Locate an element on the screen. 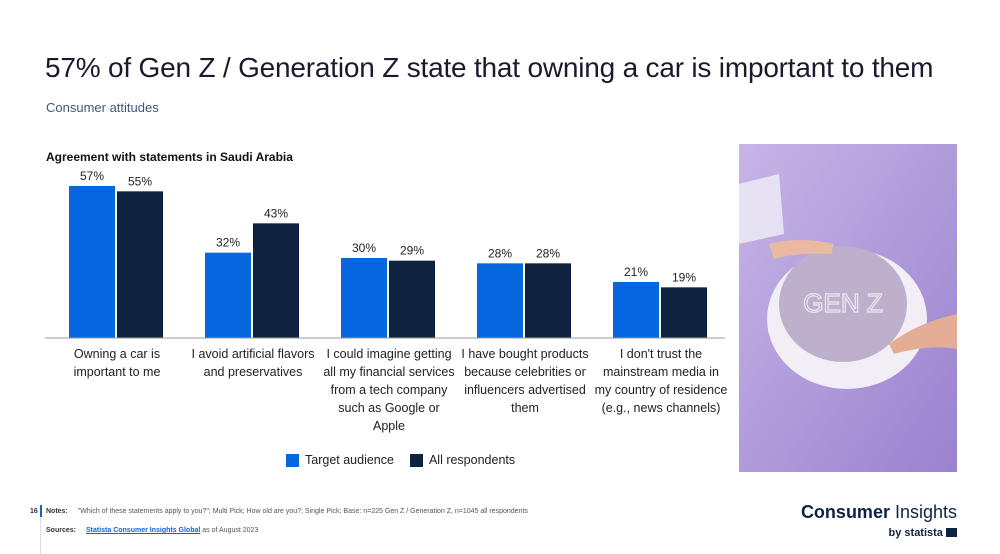  data-label: 43% is located at coordinates (276, 213).